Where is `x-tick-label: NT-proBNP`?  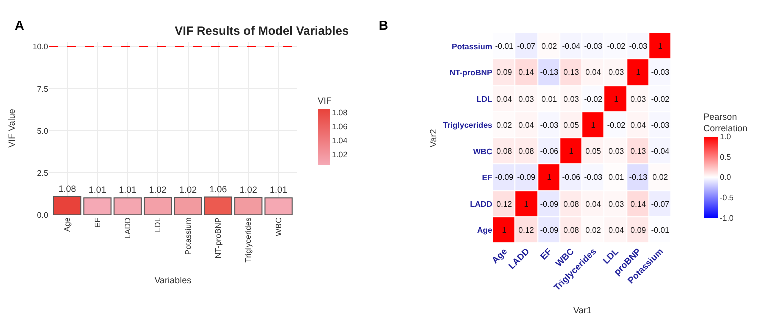 x-tick-label: NT-proBNP is located at coordinates (219, 238).